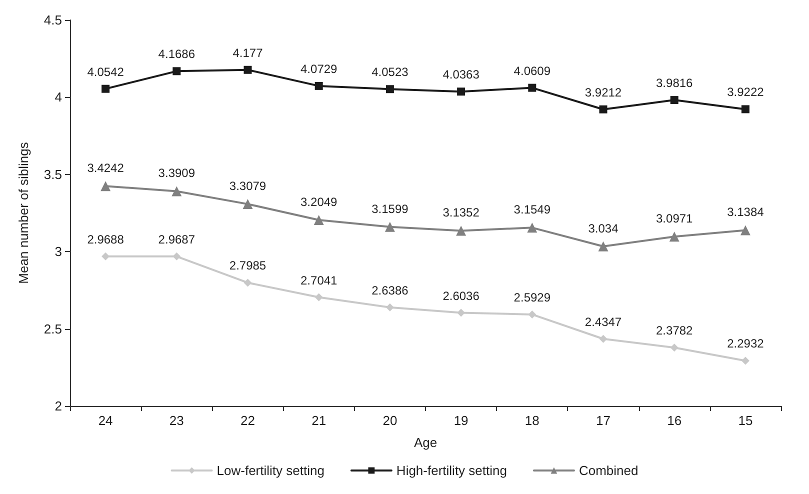  I want to click on x-tick-label: 20, so click(390, 420).